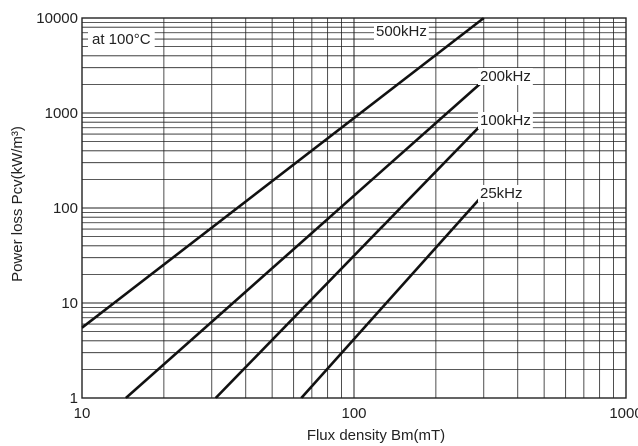 The height and width of the screenshot is (446, 638). Describe the element at coordinates (82, 413) in the screenshot. I see `x-tick-label: 10` at that location.